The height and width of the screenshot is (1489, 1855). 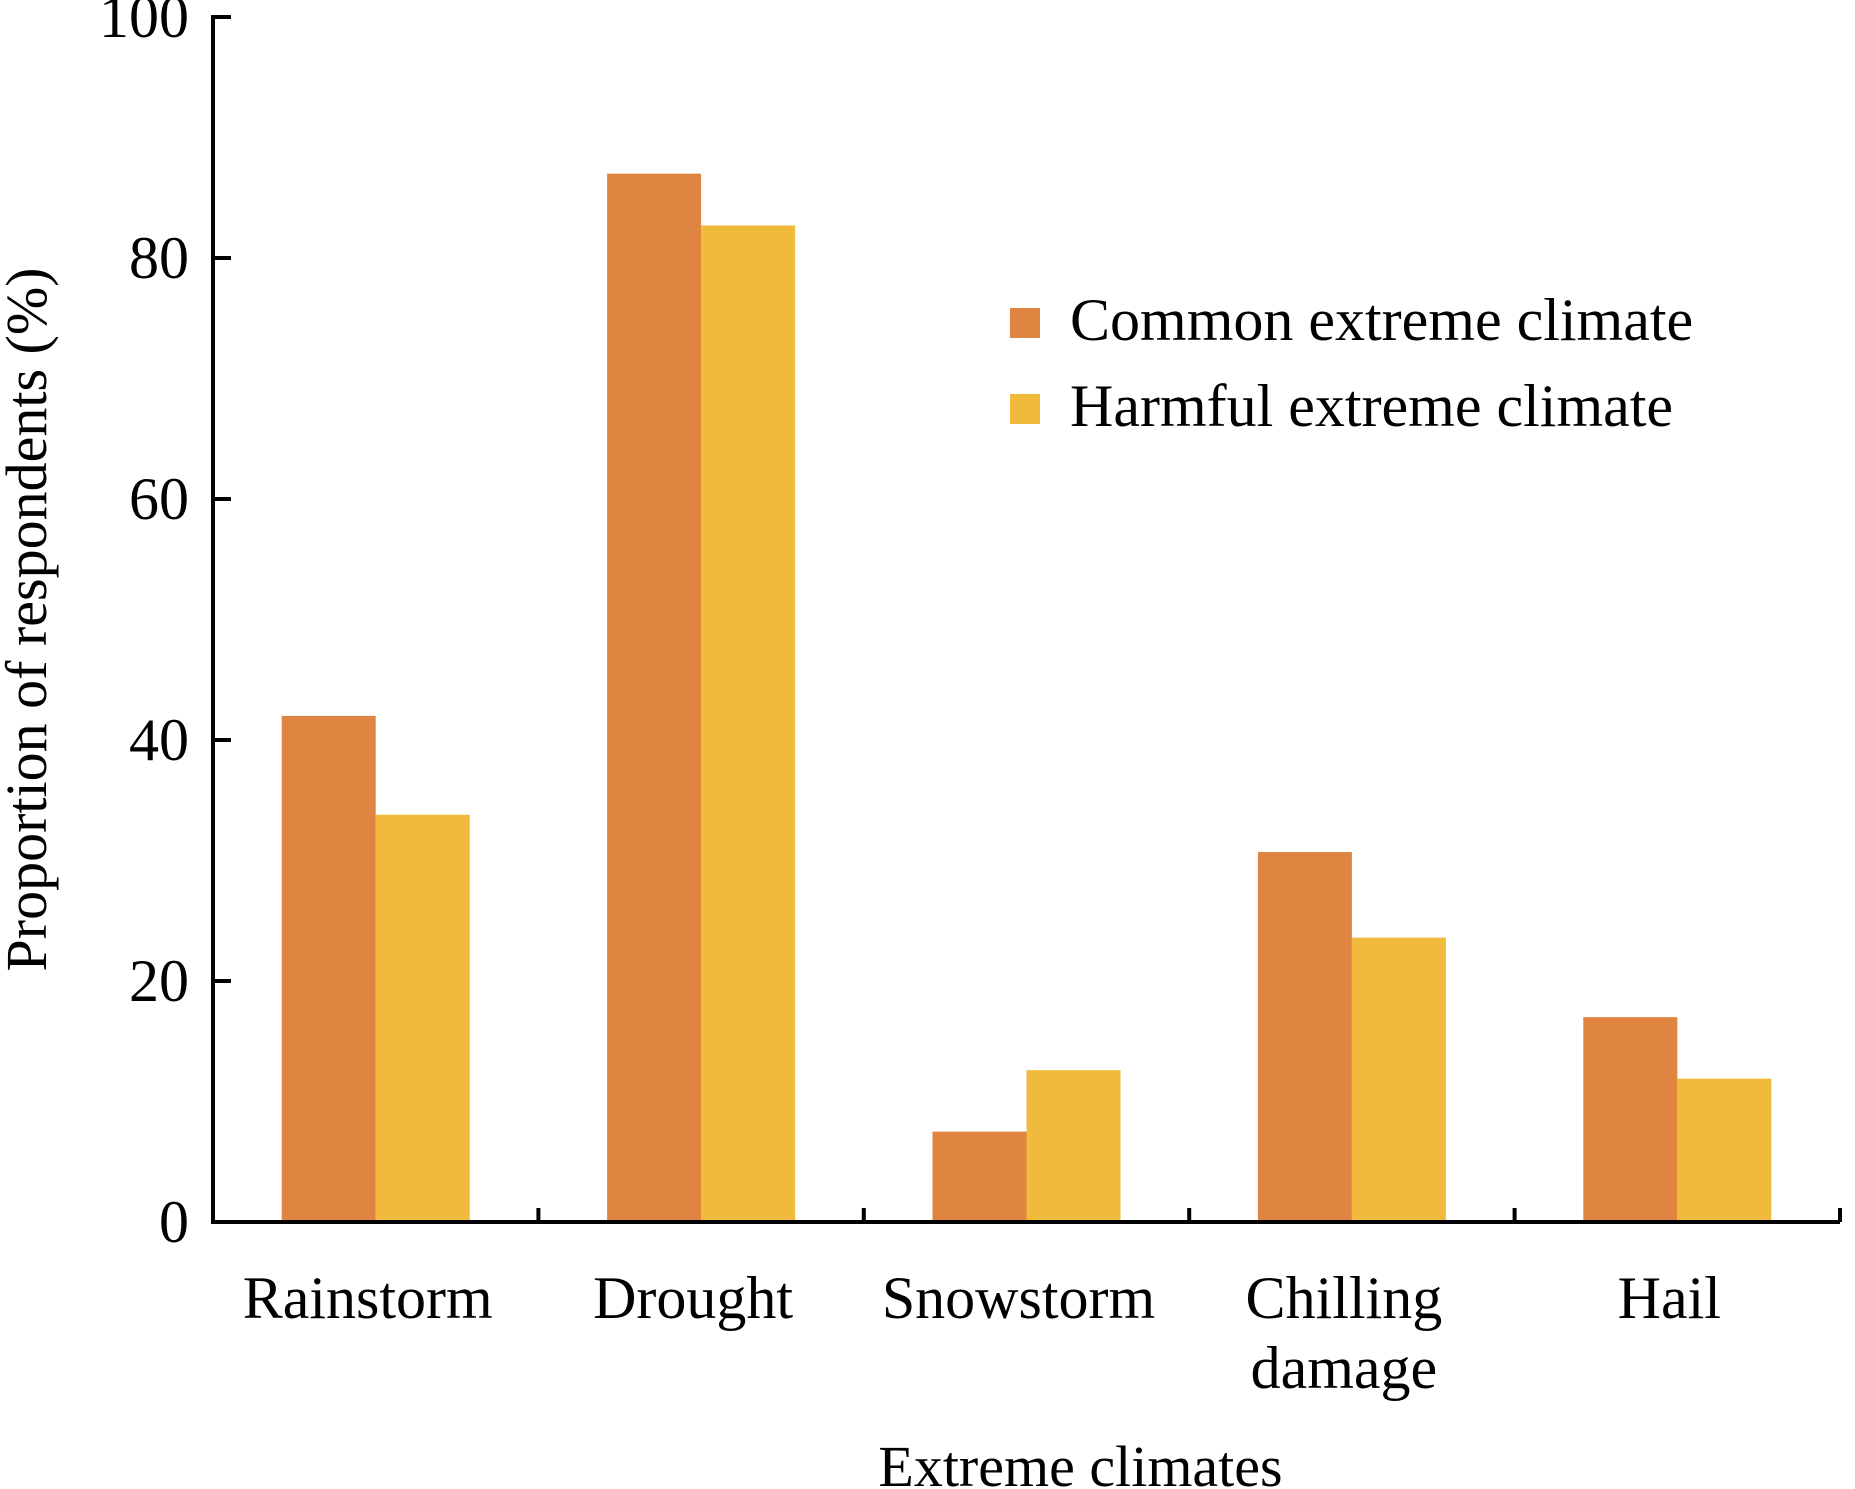 What do you see at coordinates (29, 620) in the screenshot?
I see `y-axis-title: Proportion of respondents (%)` at bounding box center [29, 620].